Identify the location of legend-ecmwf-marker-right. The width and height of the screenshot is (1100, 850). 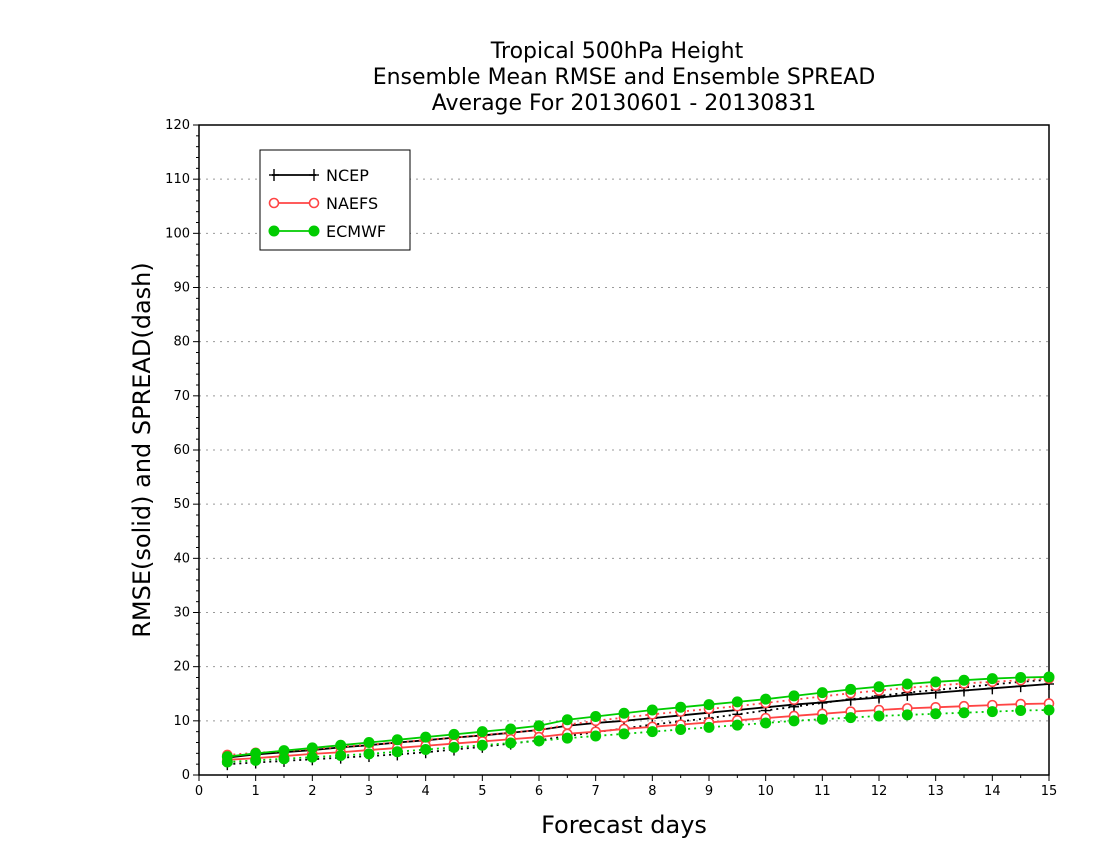
(314, 231).